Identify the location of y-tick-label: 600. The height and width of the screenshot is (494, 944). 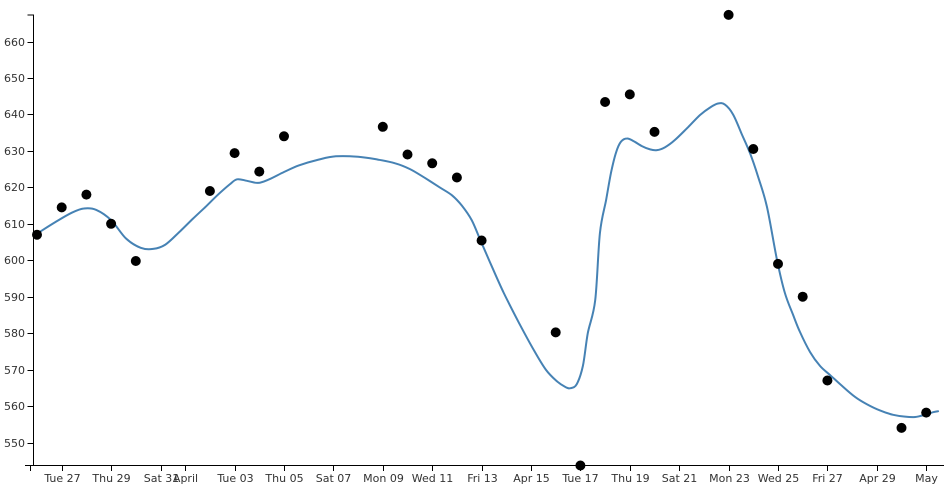
(14, 260).